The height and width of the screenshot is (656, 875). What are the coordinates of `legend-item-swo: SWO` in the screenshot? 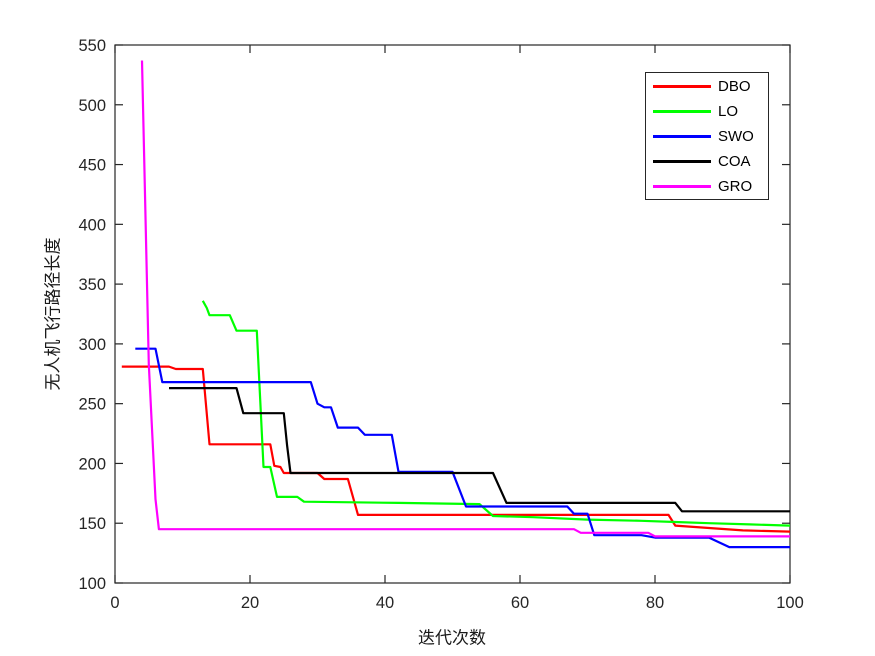 It's located at (707, 136).